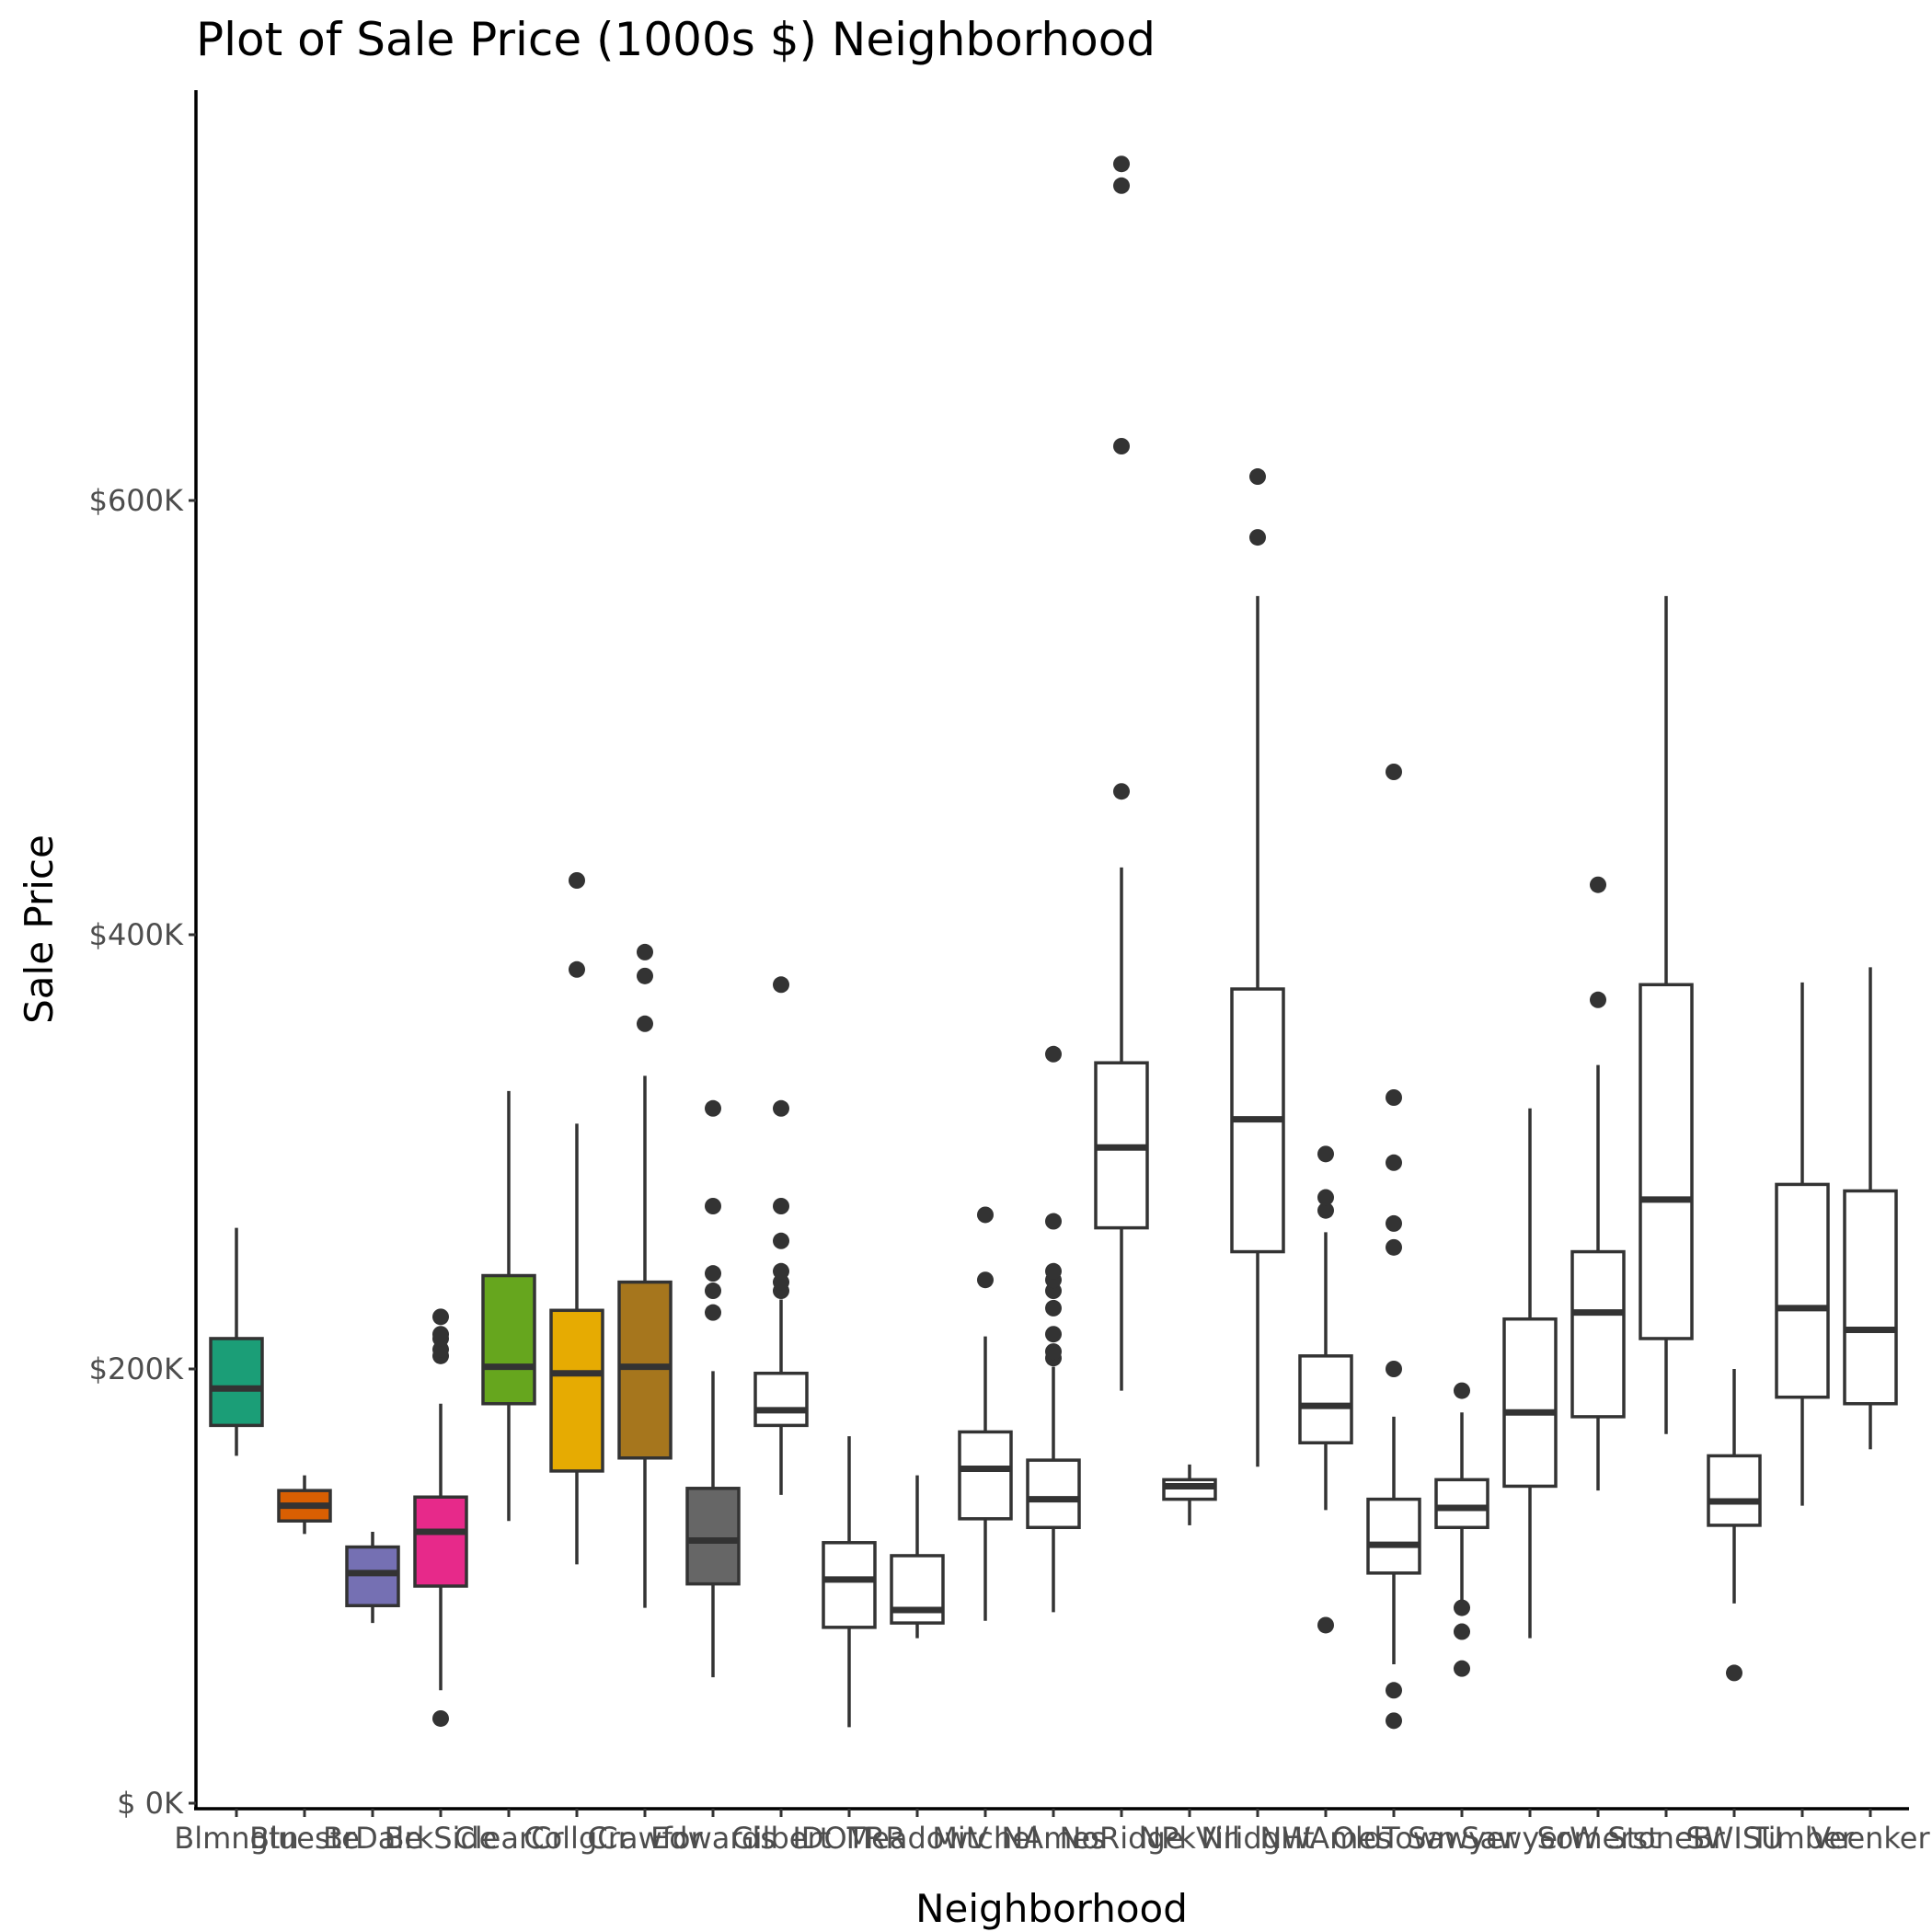 Image resolution: width=1932 pixels, height=1932 pixels. Describe the element at coordinates (509, 1838) in the screenshot. I see `x-tick-label: ClearCr` at that location.